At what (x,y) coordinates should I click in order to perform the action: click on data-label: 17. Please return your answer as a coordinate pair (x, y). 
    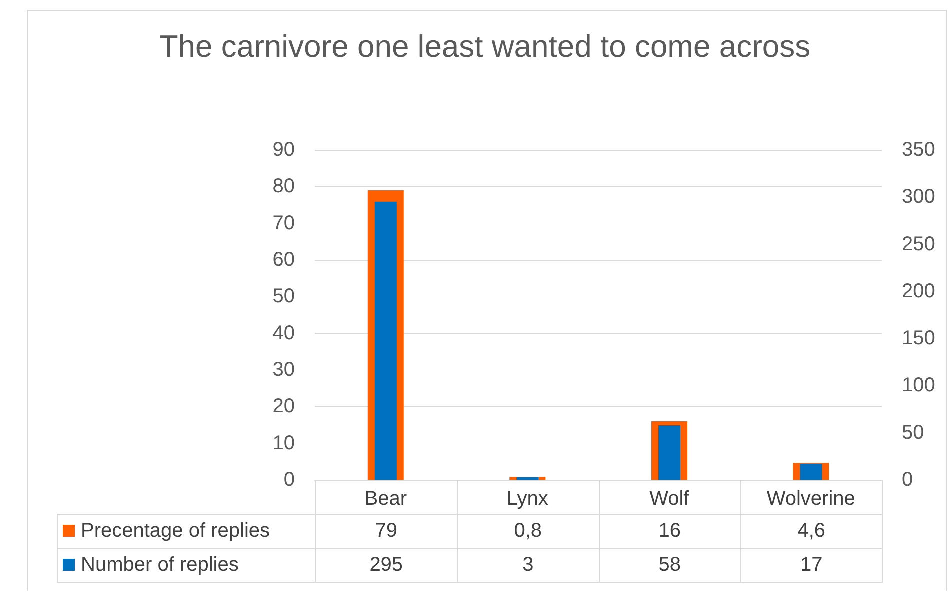
    Looking at the image, I should click on (811, 565).